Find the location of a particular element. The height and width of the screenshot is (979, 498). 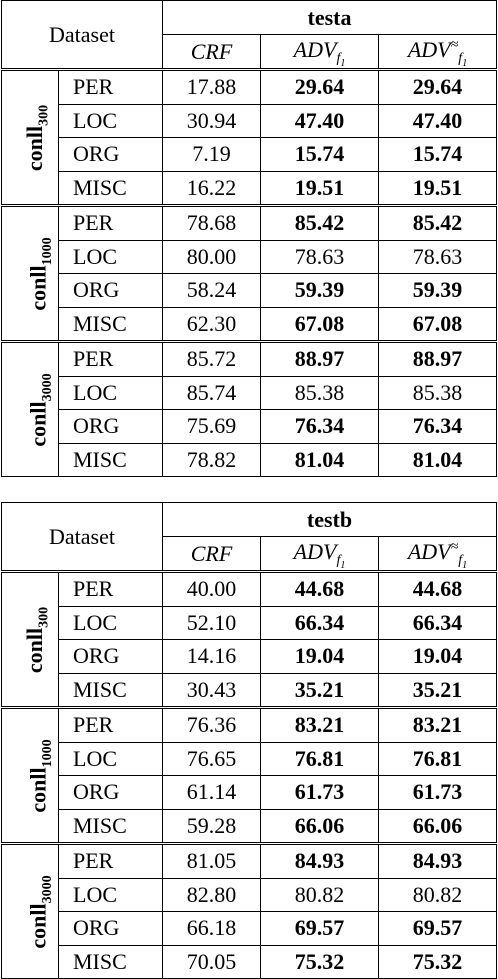

header-row: Dataset testb is located at coordinates (249, 537).